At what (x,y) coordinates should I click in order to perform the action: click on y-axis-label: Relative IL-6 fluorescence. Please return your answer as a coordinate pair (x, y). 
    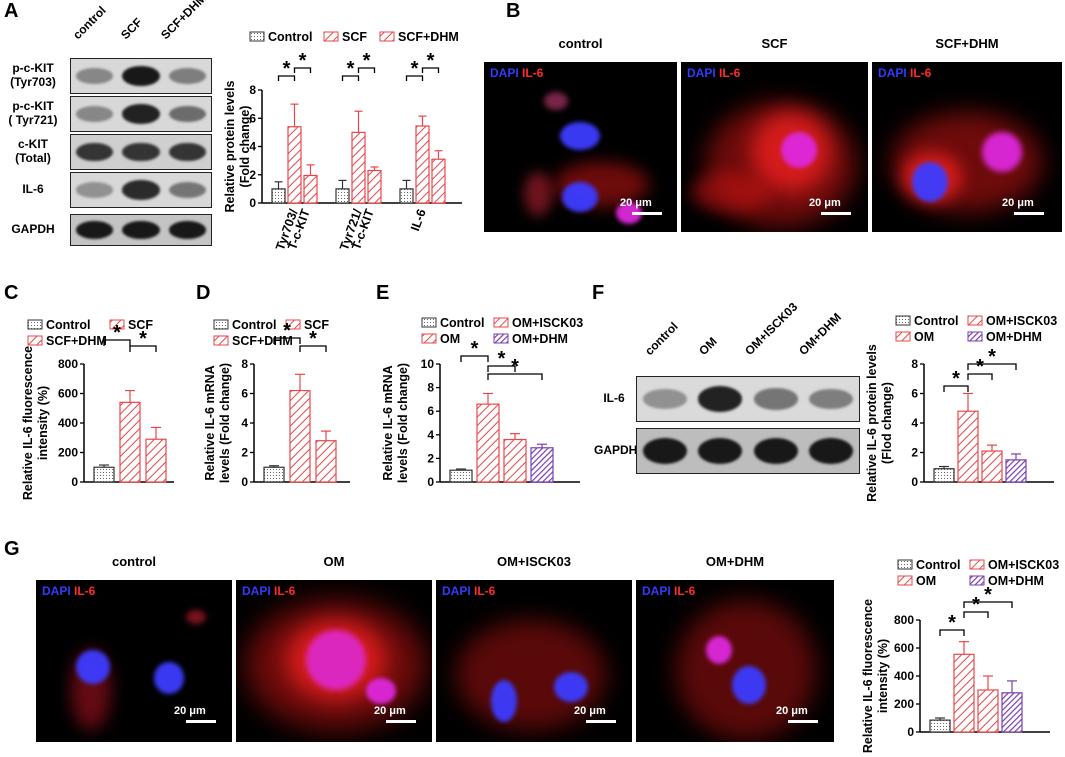
    Looking at the image, I should click on (868, 676).